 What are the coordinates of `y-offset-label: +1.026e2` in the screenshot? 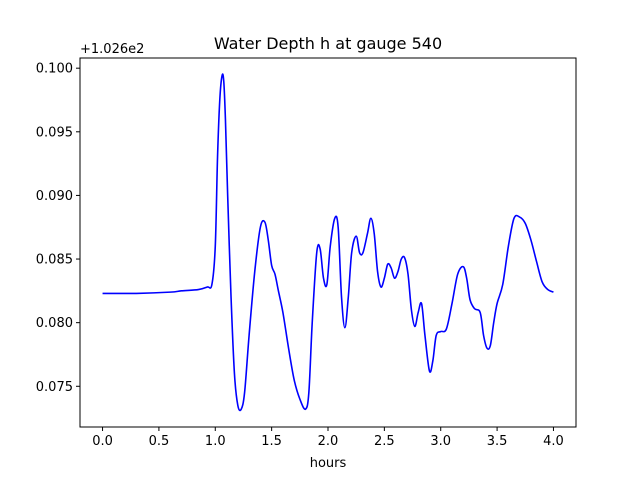 It's located at (112, 49).